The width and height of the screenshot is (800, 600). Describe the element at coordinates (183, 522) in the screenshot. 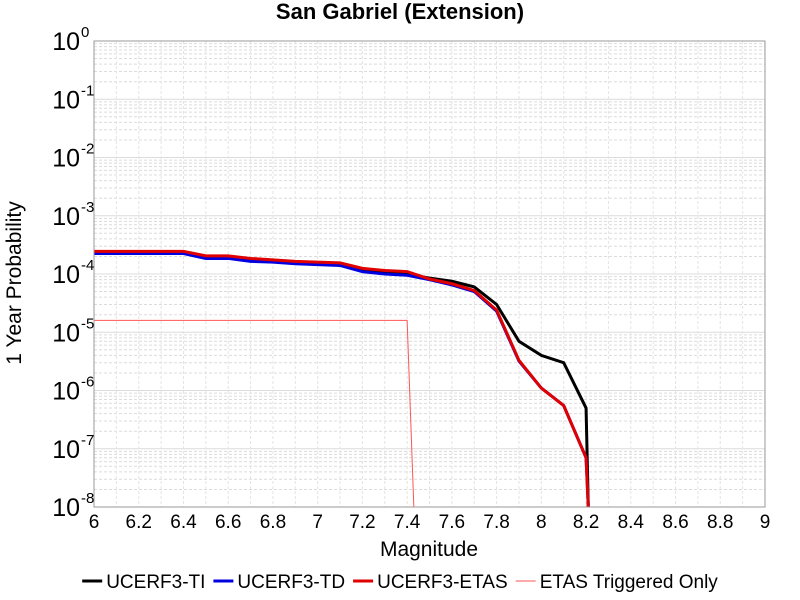

I see `x-tick-label: 6.4` at that location.